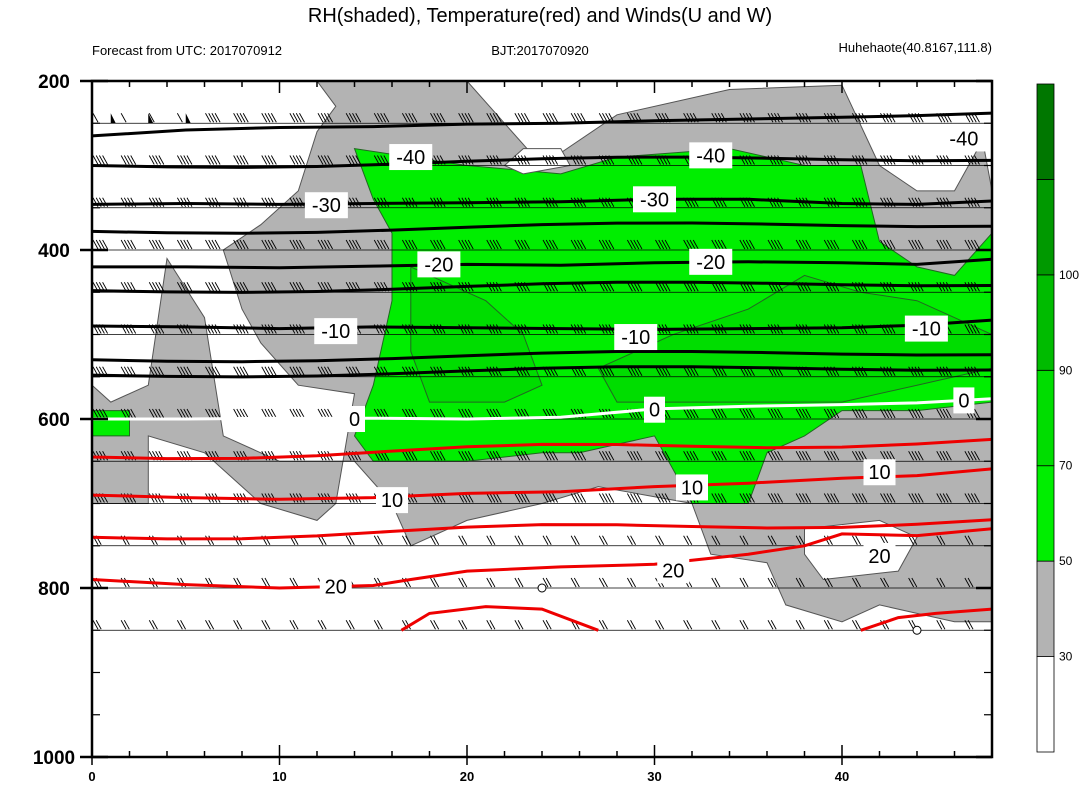  Describe the element at coordinates (542, 357) in the screenshot. I see `temperature-contour-minor` at that location.